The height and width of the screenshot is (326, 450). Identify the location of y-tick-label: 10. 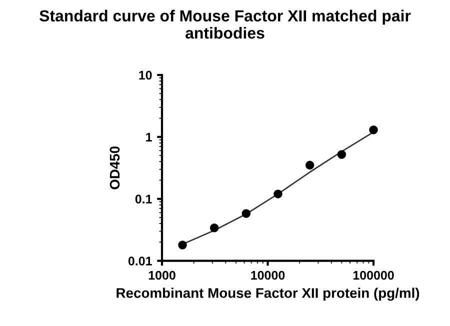
(145, 75).